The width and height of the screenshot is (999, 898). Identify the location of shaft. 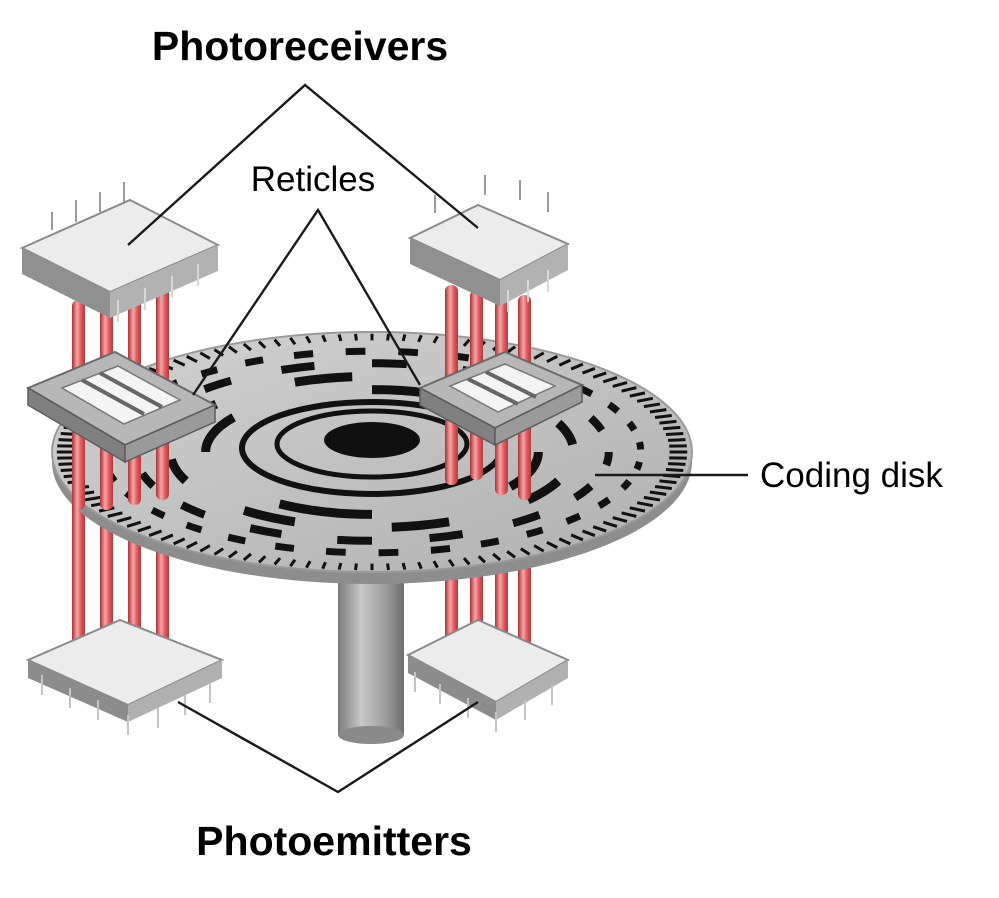
(371, 659).